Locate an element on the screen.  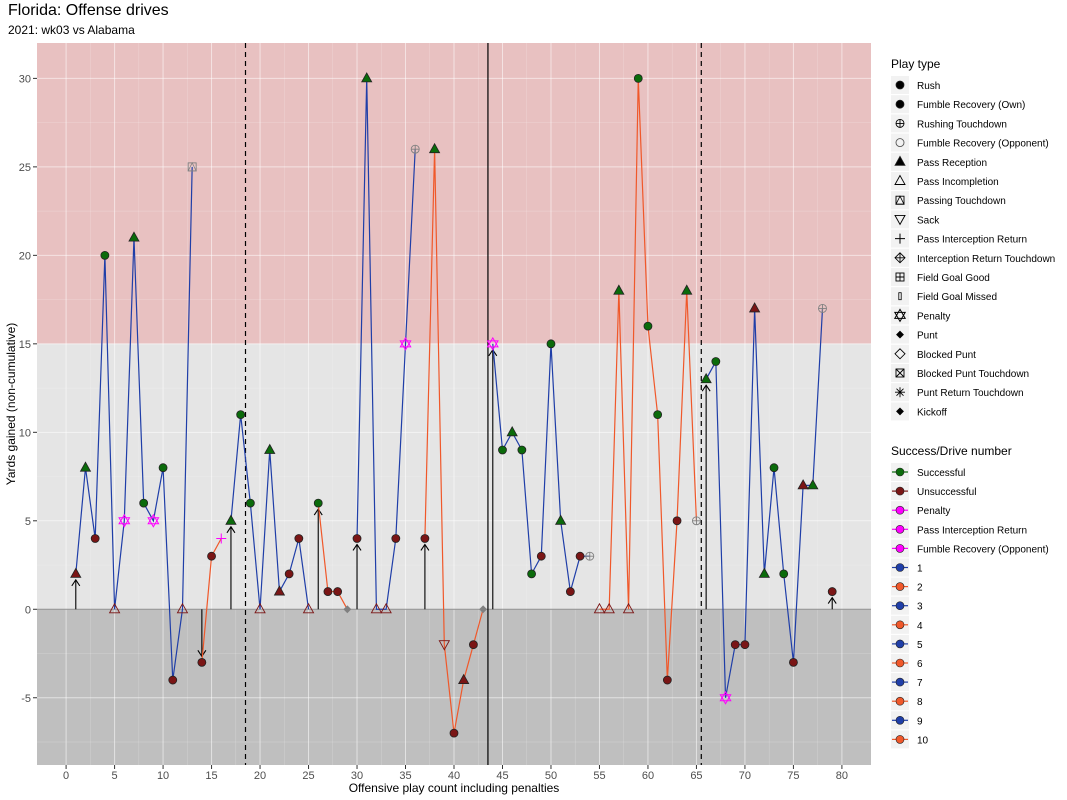
legend-item-label: 4 is located at coordinates (920, 626).